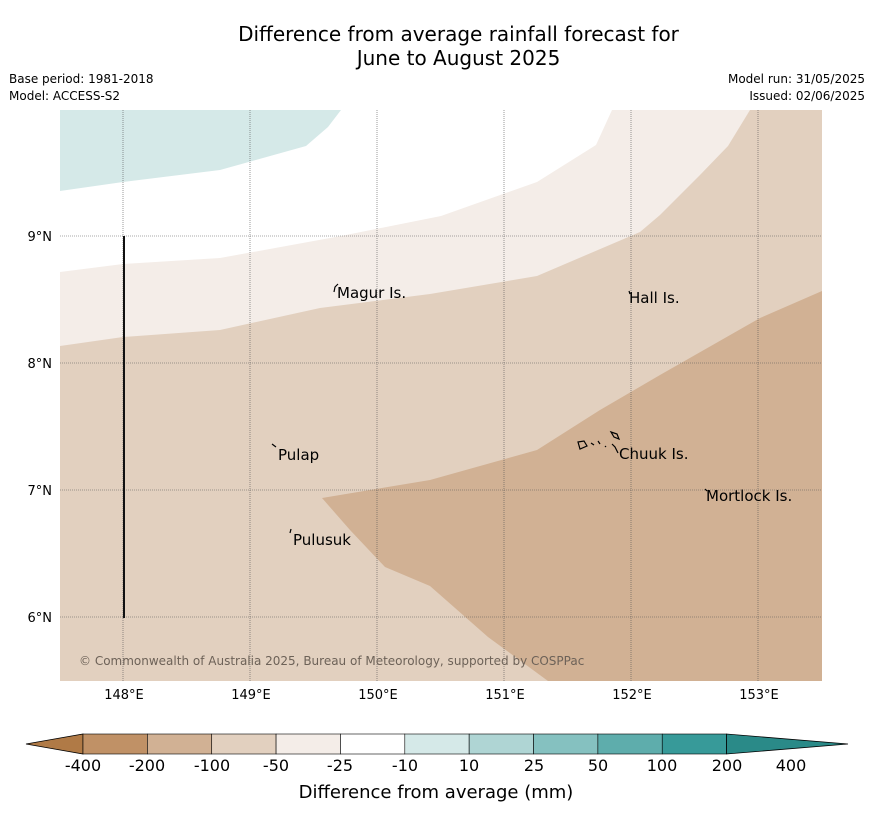 This screenshot has width=873, height=816. I want to click on model-text: Model: ACCESS-S2, so click(65, 96).